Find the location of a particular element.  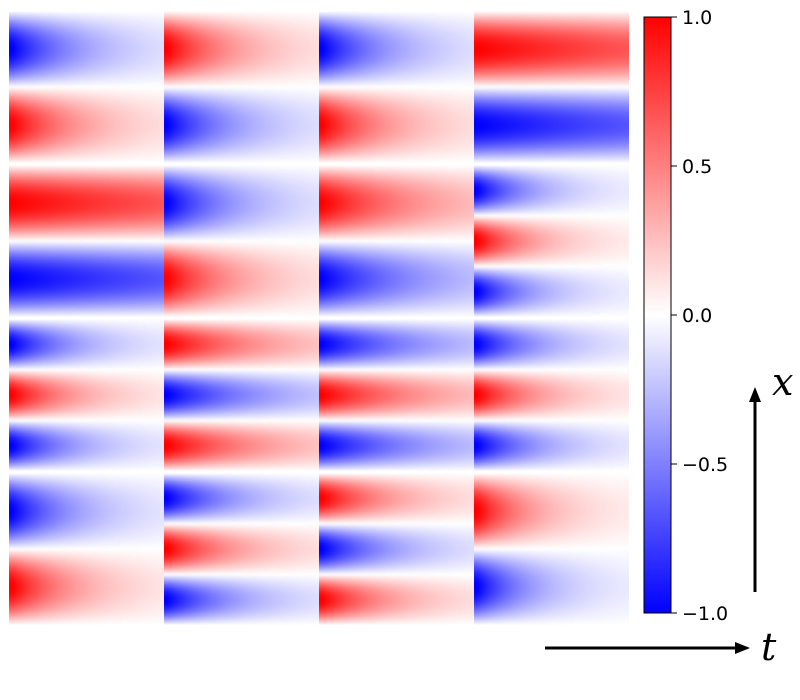

colorbar-tick-label: 0.5 is located at coordinates (697, 167).